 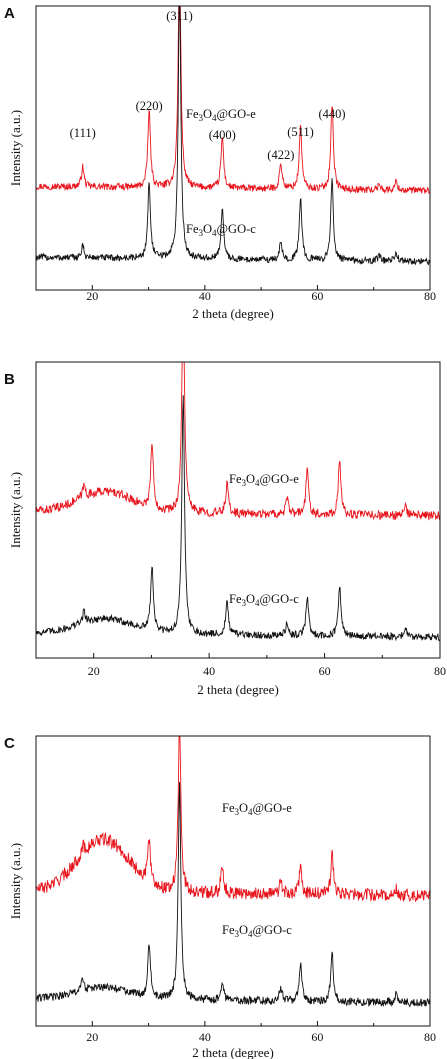 What do you see at coordinates (280, 155) in the screenshot?
I see `peak-label: (422)` at bounding box center [280, 155].